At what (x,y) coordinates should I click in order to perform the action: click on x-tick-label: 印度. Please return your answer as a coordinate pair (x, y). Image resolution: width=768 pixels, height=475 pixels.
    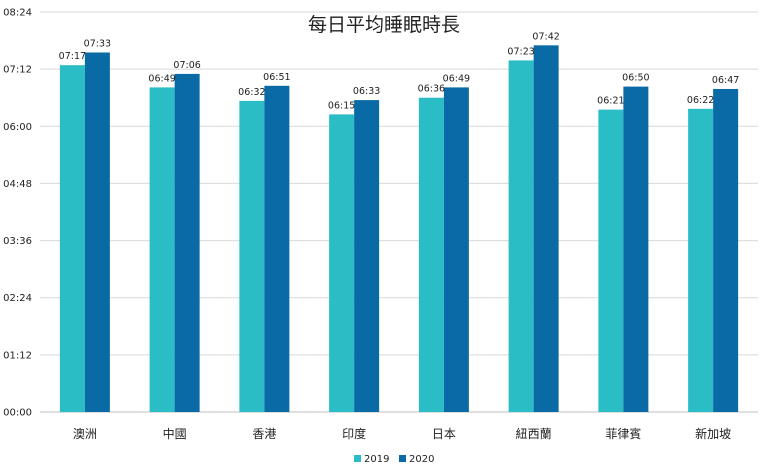
    Looking at the image, I should click on (354, 433).